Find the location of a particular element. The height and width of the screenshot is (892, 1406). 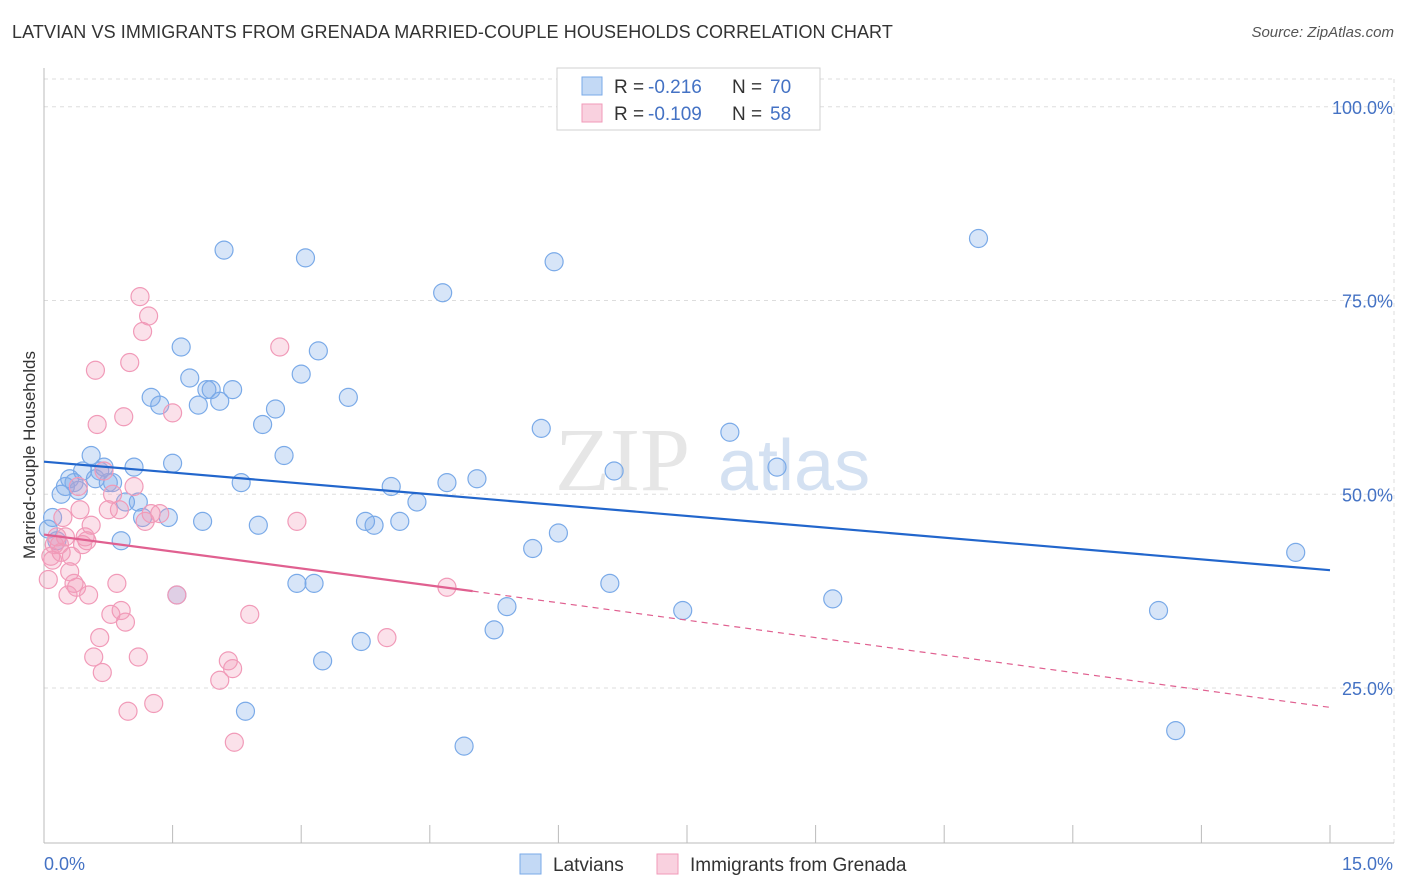

x-tick-label: 15.0% is located at coordinates (1367, 864).